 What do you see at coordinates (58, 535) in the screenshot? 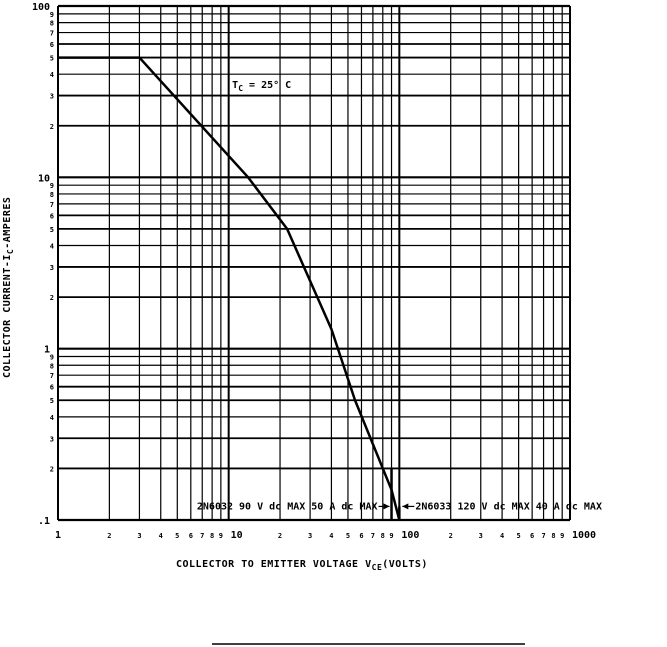
I see `x-tick-label: 1` at bounding box center [58, 535].